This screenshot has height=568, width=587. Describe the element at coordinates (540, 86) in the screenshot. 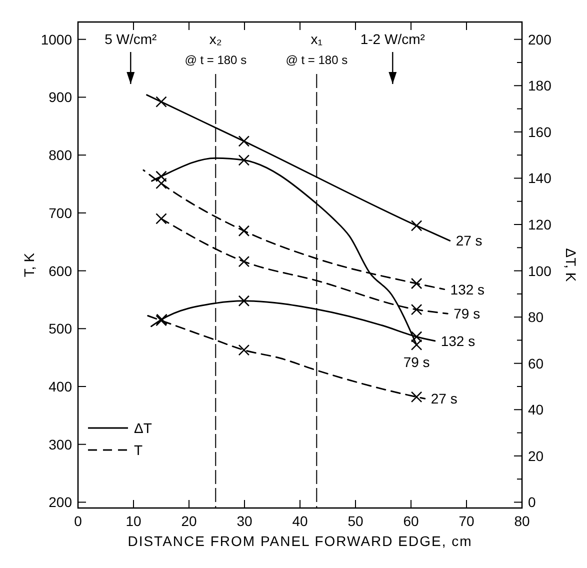

I see `y2-tick-label: 180` at that location.